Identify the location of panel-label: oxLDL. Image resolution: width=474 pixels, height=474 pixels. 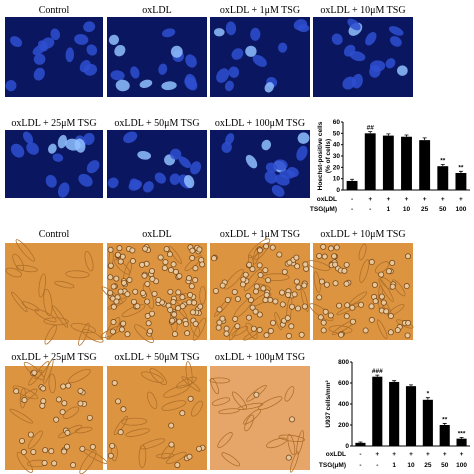
(156, 234).